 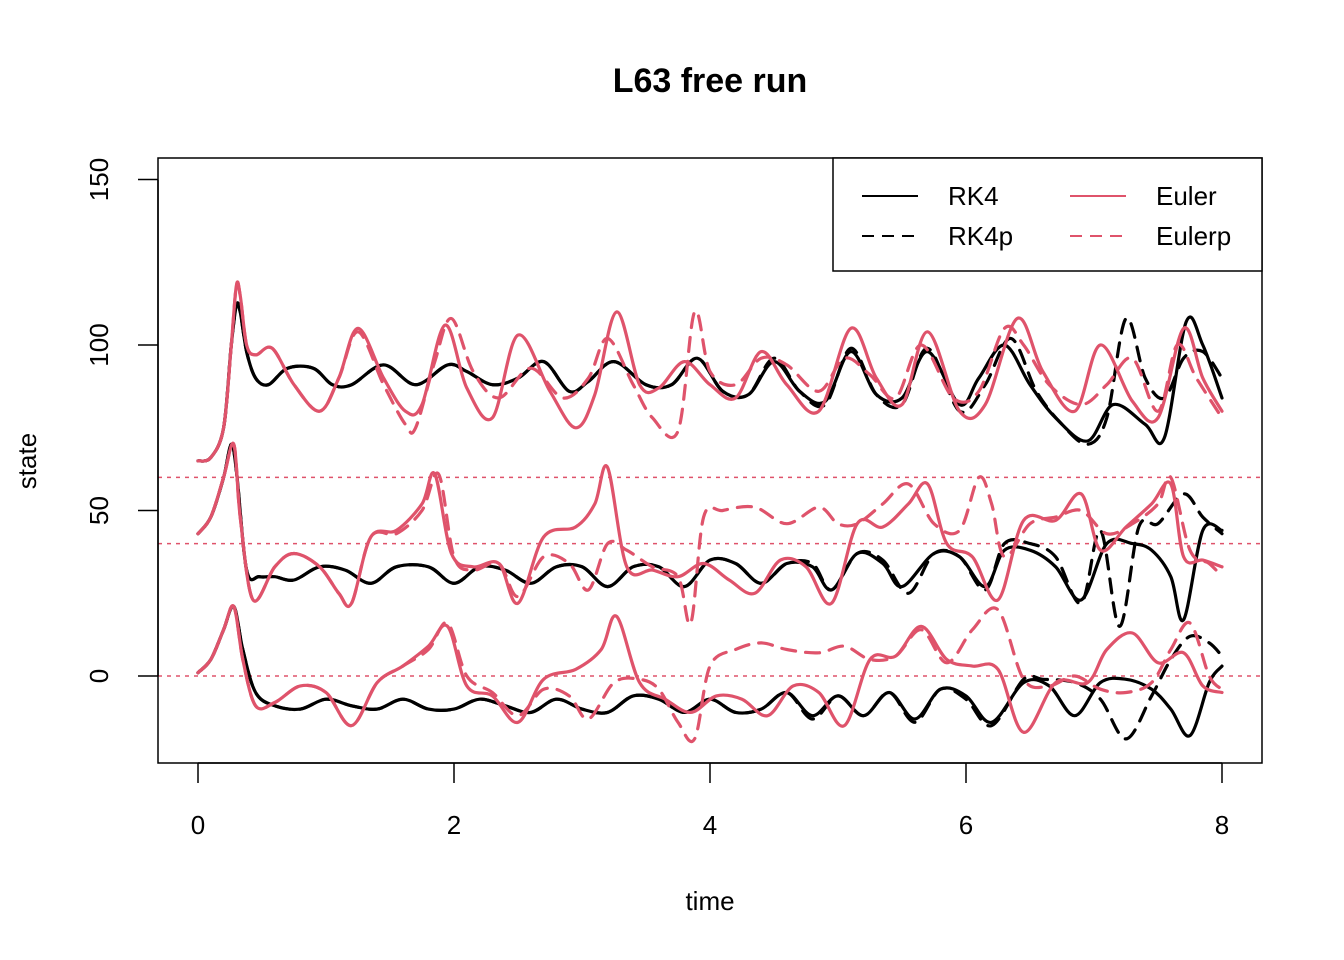 What do you see at coordinates (99, 510) in the screenshot?
I see `y-tick-label: 50` at bounding box center [99, 510].